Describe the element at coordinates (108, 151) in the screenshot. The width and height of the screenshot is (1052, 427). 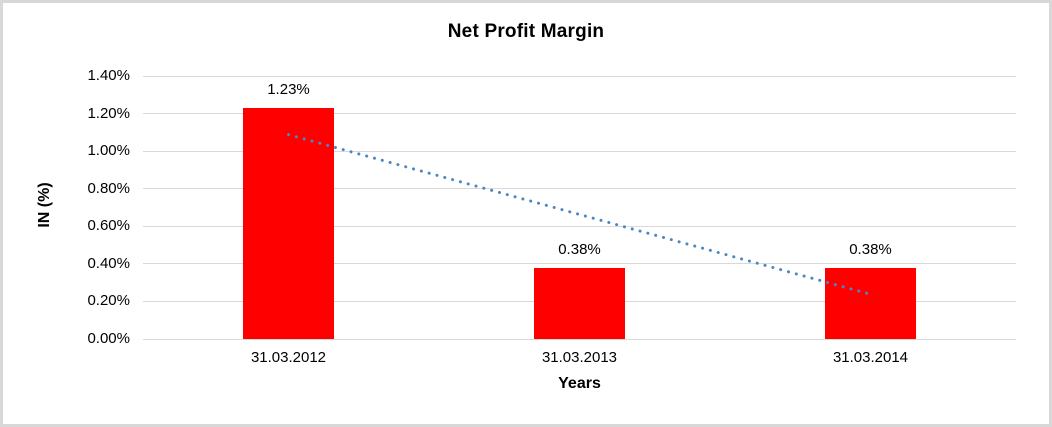
I see `y-tick-label: 1.00%` at that location.